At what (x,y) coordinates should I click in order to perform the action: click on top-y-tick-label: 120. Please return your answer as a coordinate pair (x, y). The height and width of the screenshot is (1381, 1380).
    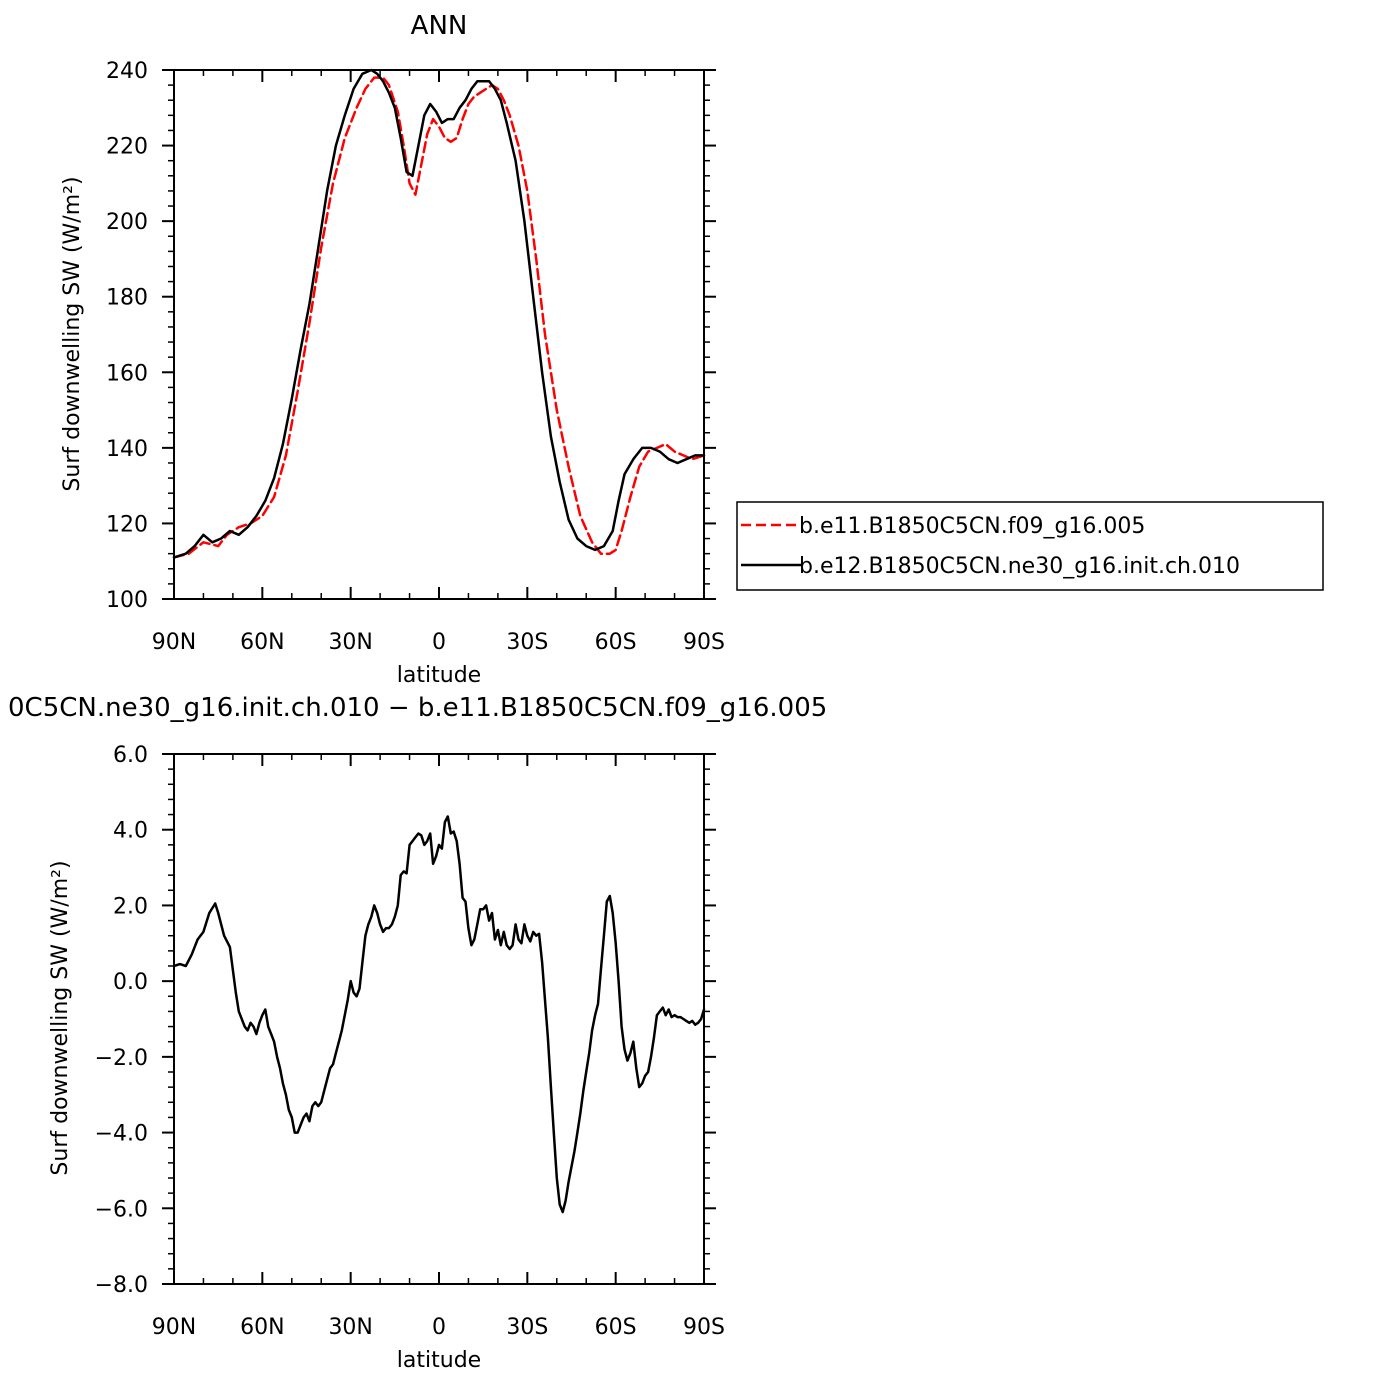
    Looking at the image, I should click on (127, 524).